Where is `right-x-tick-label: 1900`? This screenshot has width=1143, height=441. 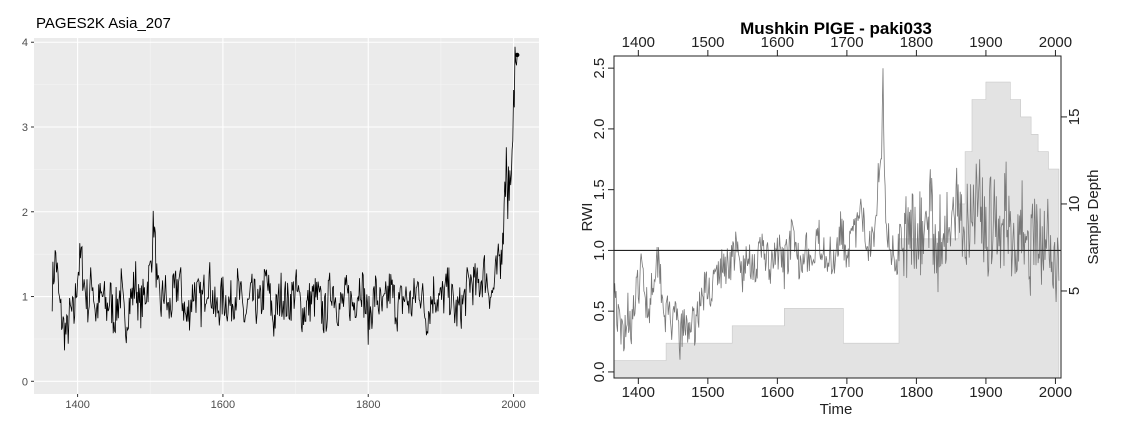 right-x-tick-label: 1900 is located at coordinates (985, 392).